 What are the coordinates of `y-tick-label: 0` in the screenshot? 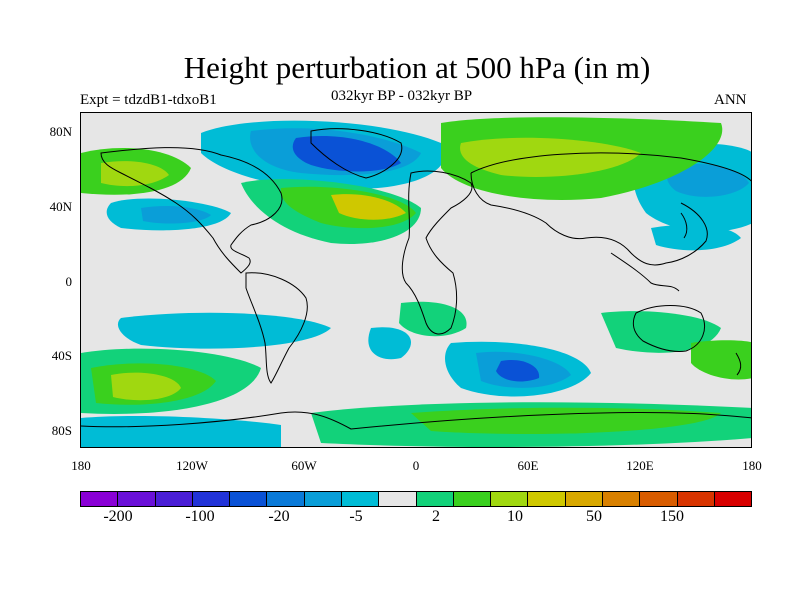 It's located at (69, 281).